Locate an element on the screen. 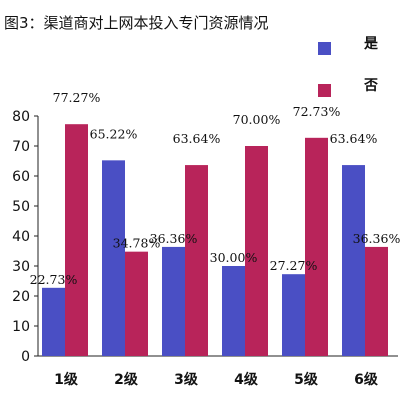 The image size is (400, 400). y-tick-label: 80 is located at coordinates (21, 117).